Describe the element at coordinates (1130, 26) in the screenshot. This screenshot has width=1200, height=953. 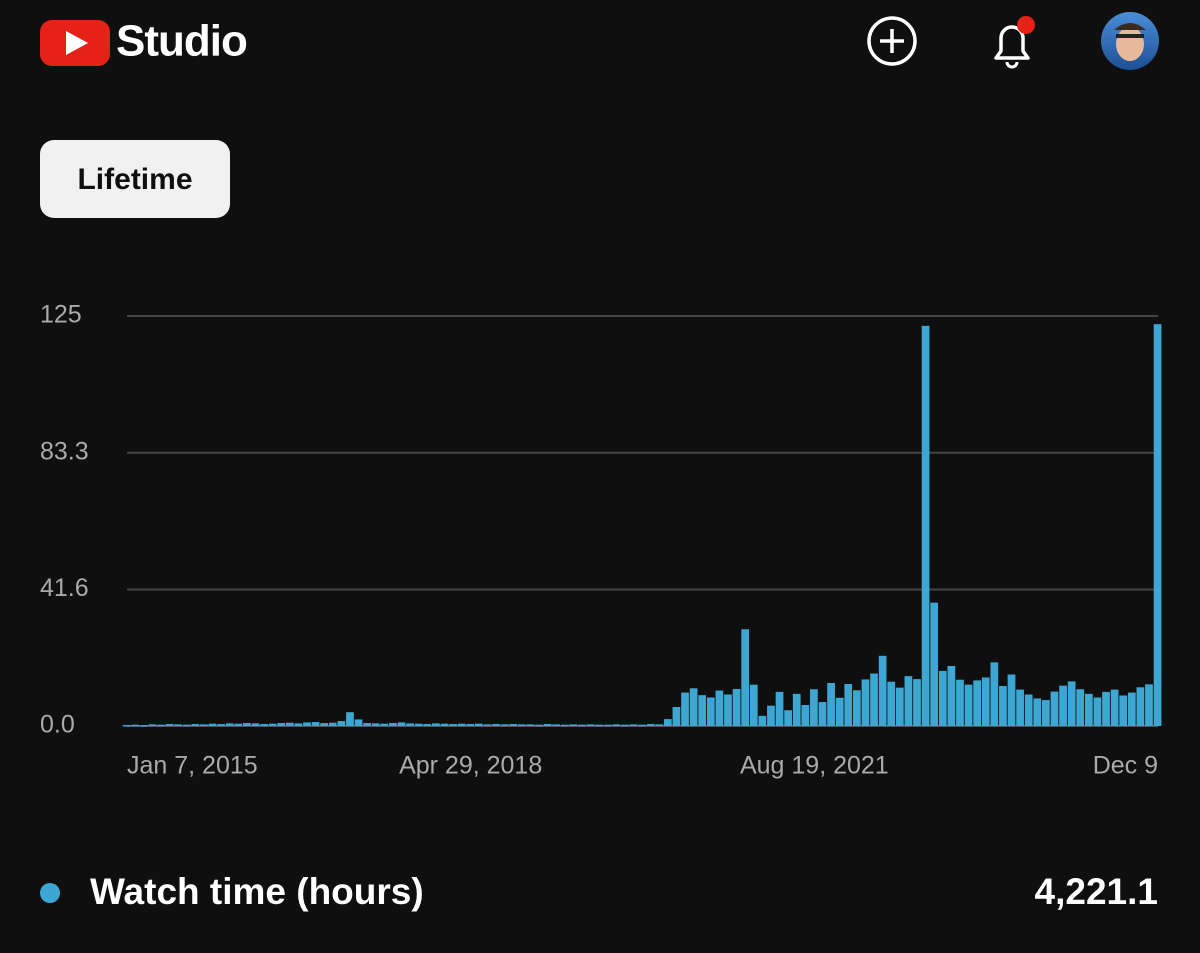
I see `avatar-hair` at that location.